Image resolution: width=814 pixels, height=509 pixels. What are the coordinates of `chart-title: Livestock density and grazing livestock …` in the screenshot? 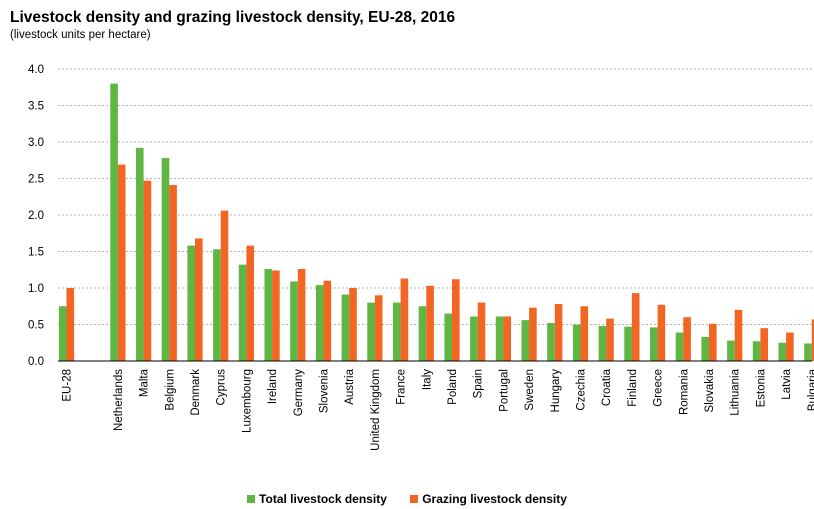 It's located at (233, 17).